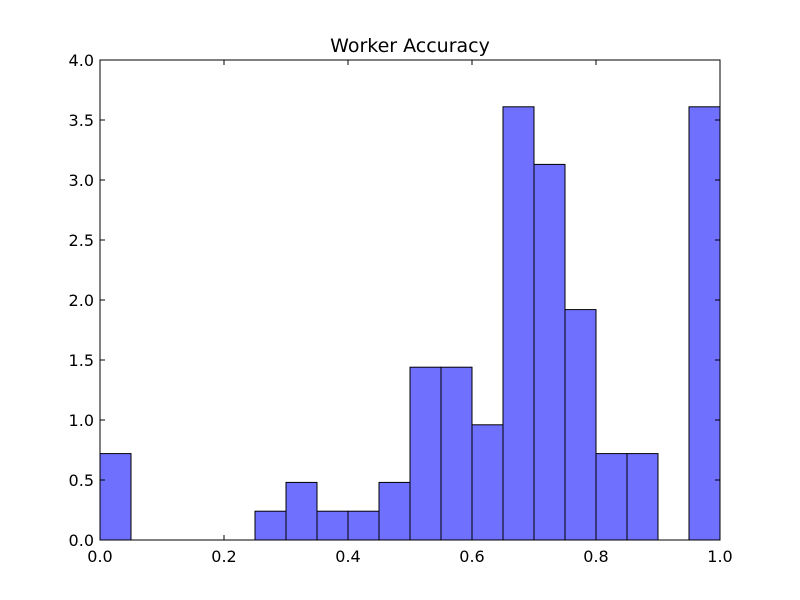 This screenshot has width=800, height=600. Describe the element at coordinates (409, 556) in the screenshot. I see `x-tick-labels: 0.0 0.2 0.4 0.6 0.8 1.0` at that location.